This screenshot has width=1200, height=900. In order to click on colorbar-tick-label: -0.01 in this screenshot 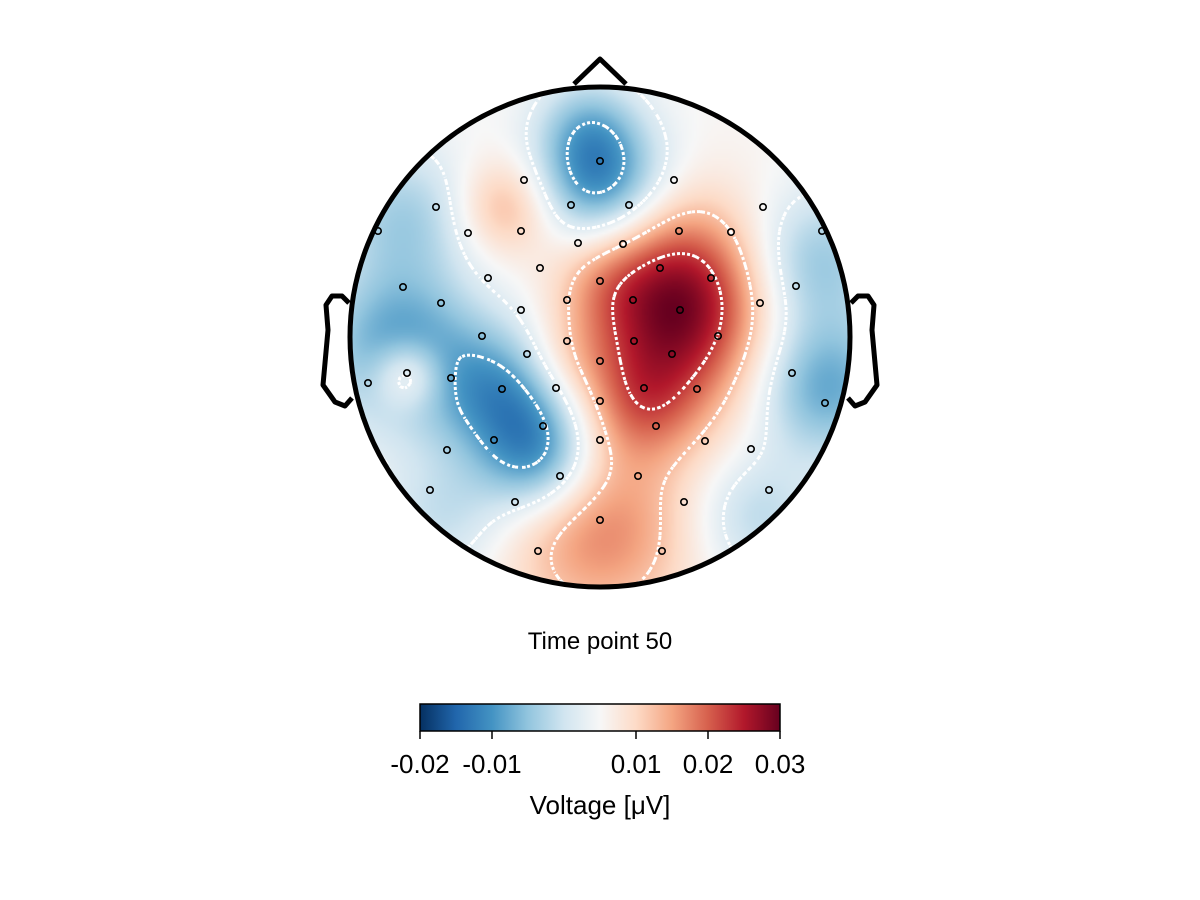, I will do `click(491, 764)`.